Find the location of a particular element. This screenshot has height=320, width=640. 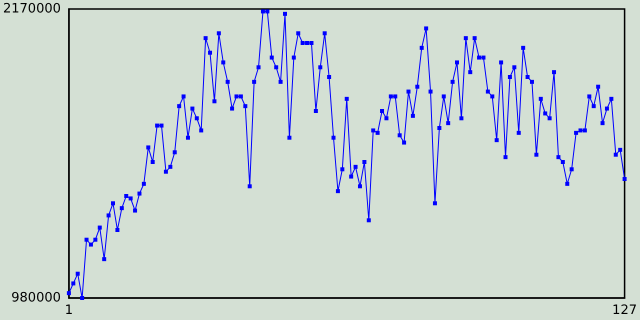

y-tick-label: 2170000 is located at coordinates (31, 9).